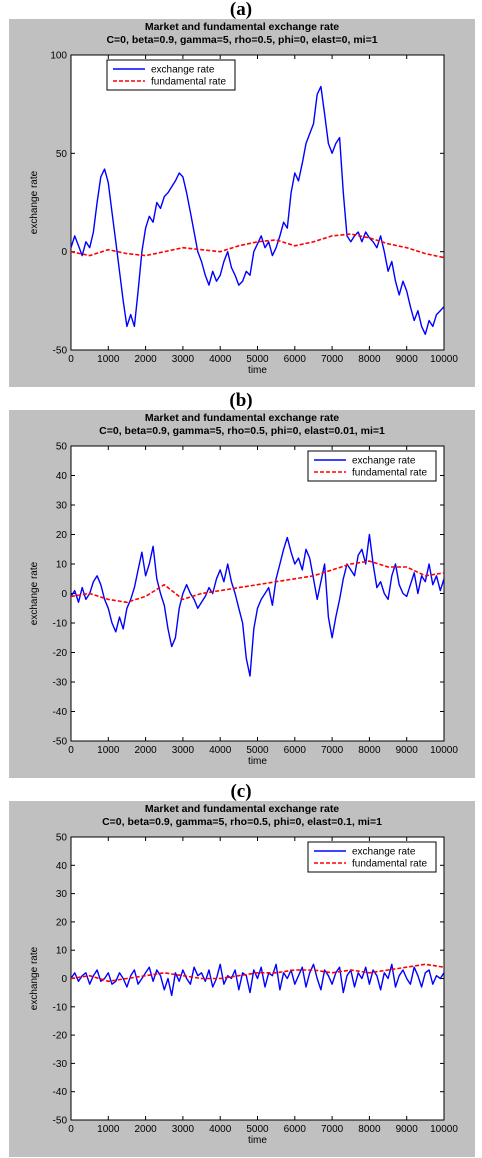 This screenshot has width=482, height=1158. Describe the element at coordinates (241, 10) in the screenshot. I see `panel-a-label: (a)` at that location.